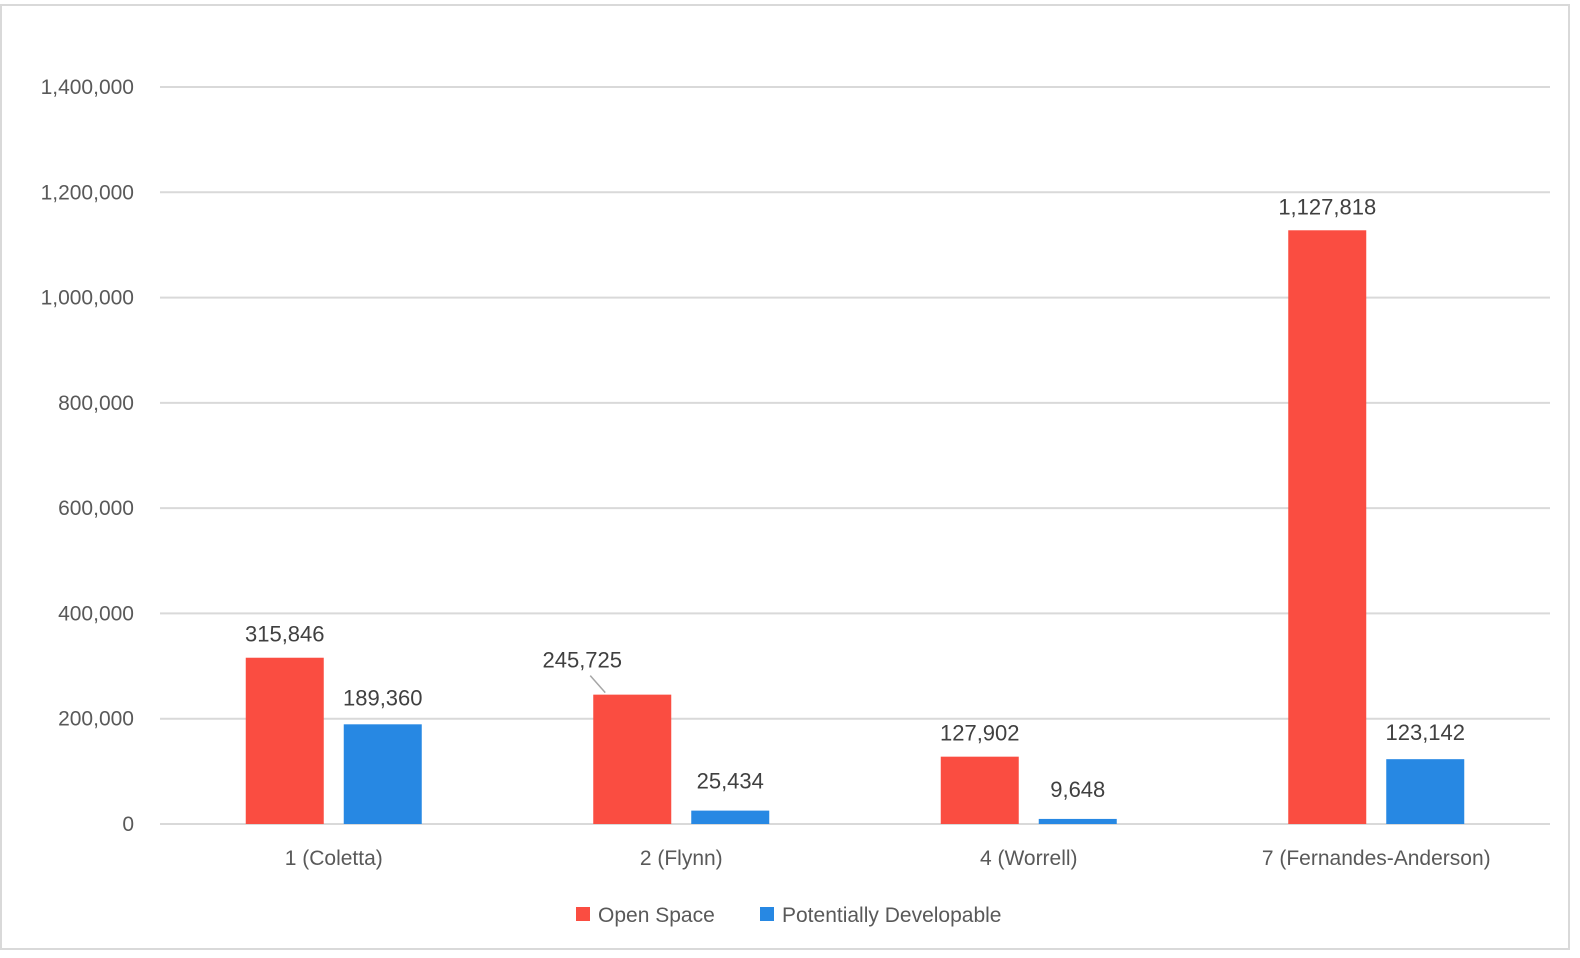  Describe the element at coordinates (96, 613) in the screenshot. I see `y-tick-label: 400,000` at that location.